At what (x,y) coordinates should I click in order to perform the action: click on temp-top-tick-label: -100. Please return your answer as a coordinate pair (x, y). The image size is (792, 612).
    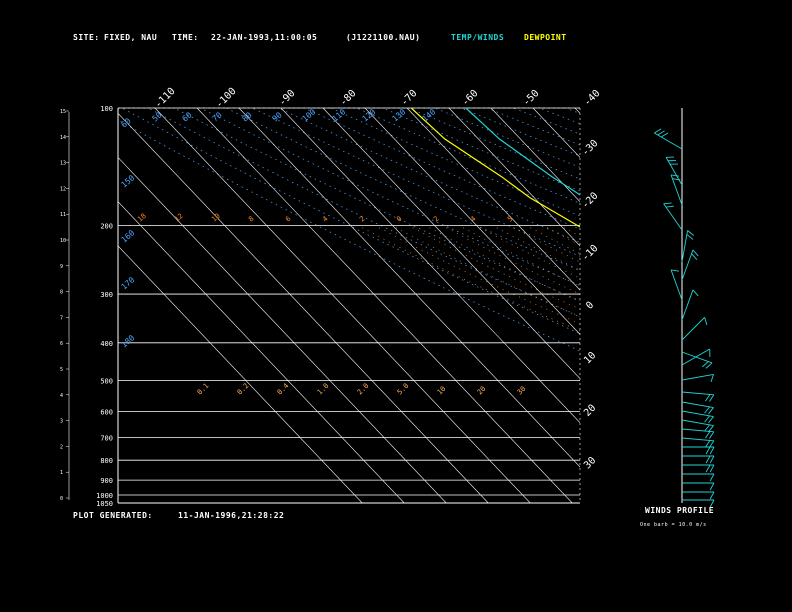
    Looking at the image, I should click on (226, 98).